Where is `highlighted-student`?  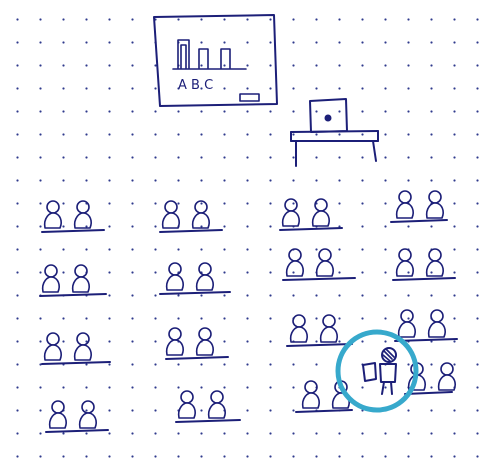 highlighted-student is located at coordinates (377, 371).